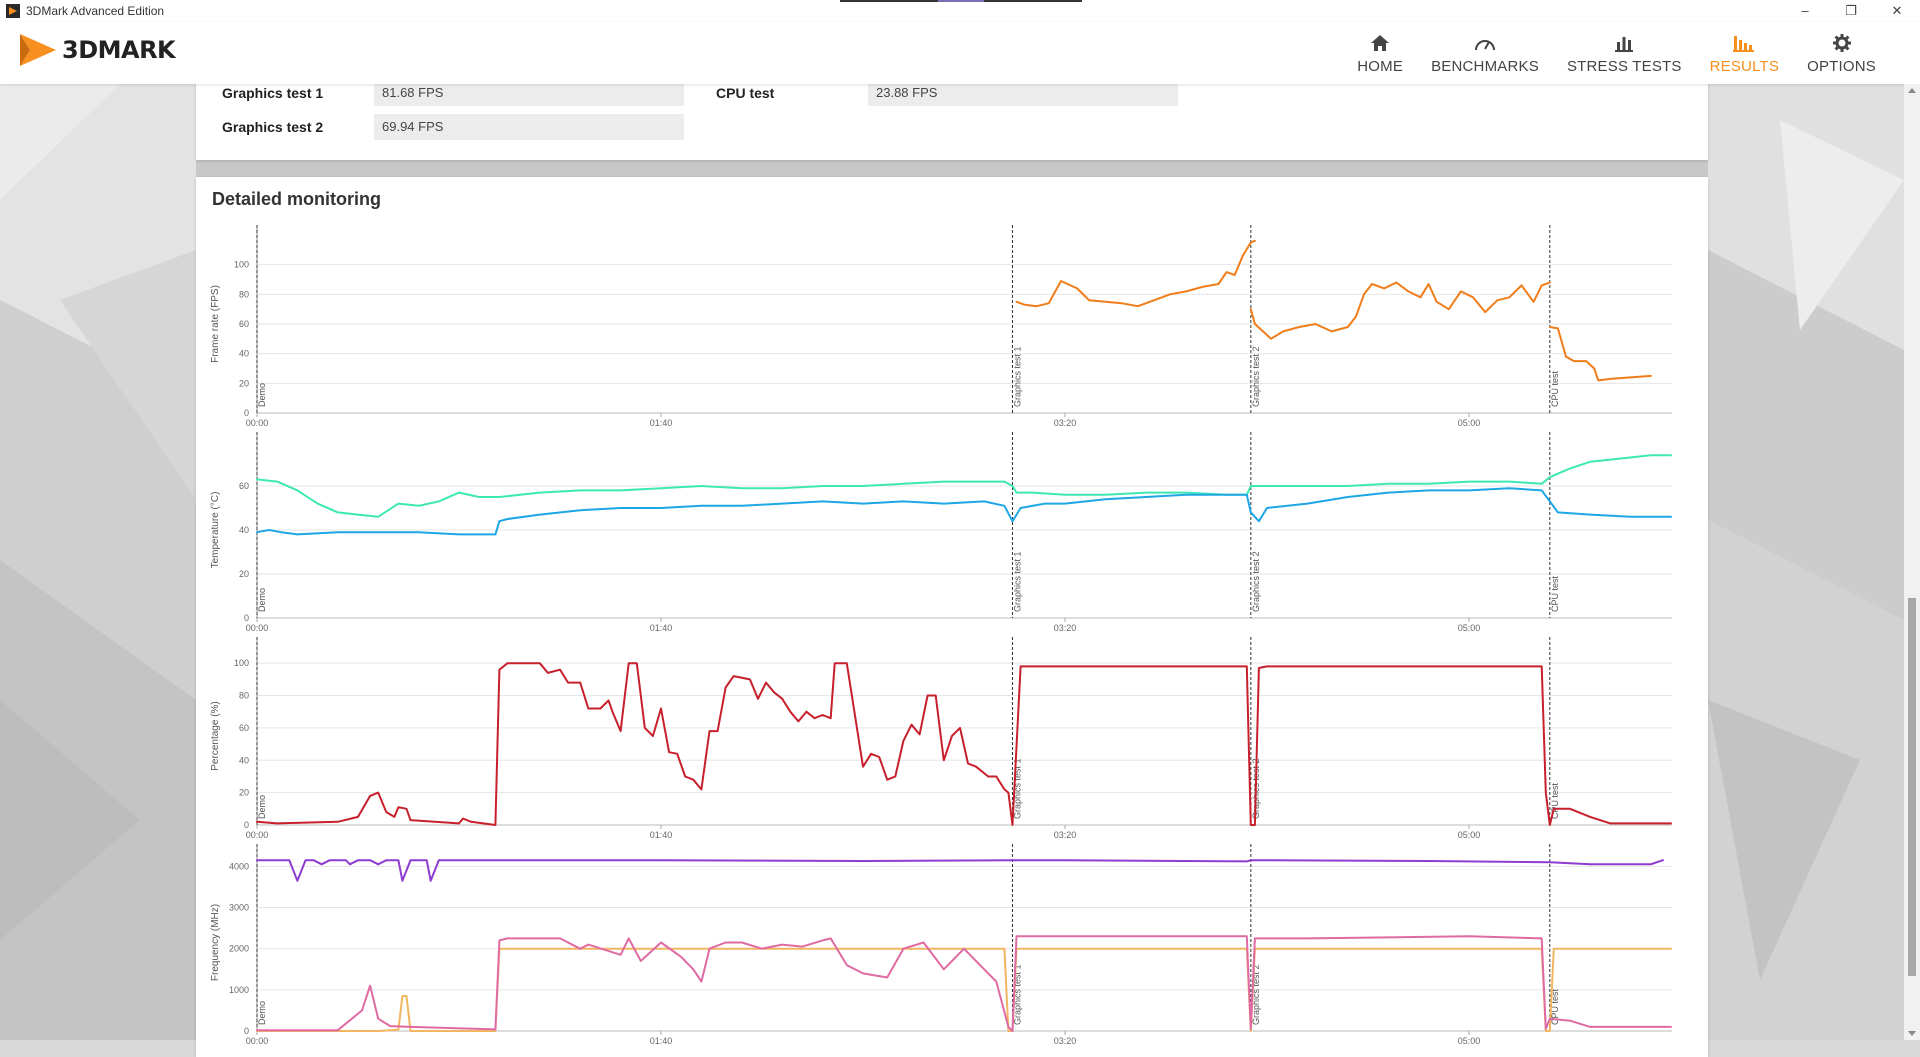 The height and width of the screenshot is (1057, 1920). Describe the element at coordinates (1851, 10) in the screenshot. I see `restore-button: ❐` at that location.